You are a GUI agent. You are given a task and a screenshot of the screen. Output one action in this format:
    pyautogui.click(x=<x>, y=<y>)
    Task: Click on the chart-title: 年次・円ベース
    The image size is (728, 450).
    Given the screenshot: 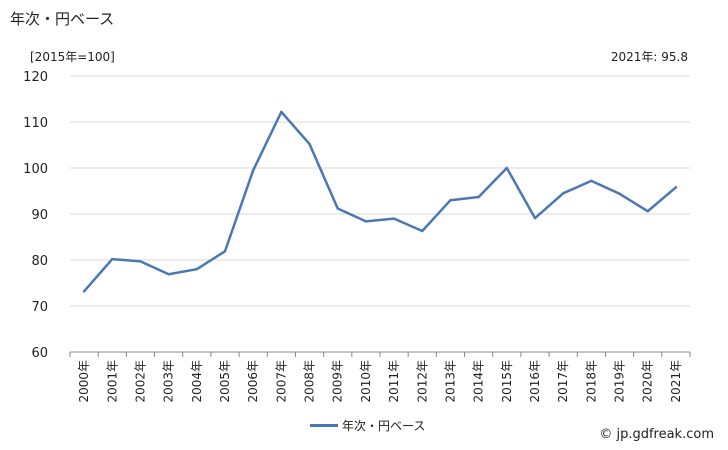 What is the action you would take?
    pyautogui.click(x=62, y=19)
    